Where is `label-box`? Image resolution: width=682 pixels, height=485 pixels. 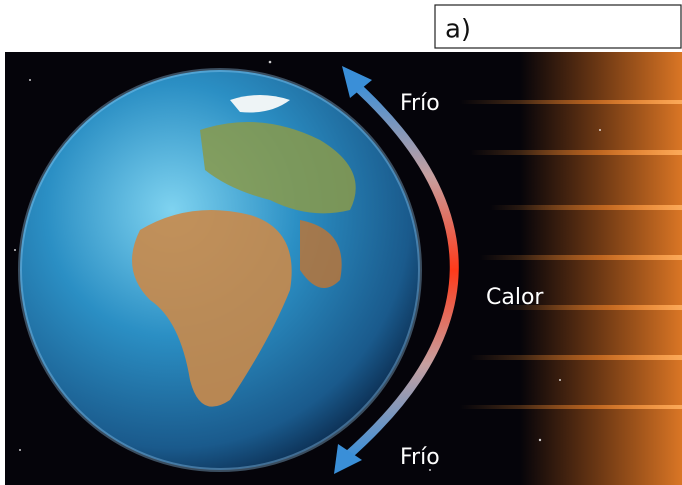 label-box is located at coordinates (558, 26).